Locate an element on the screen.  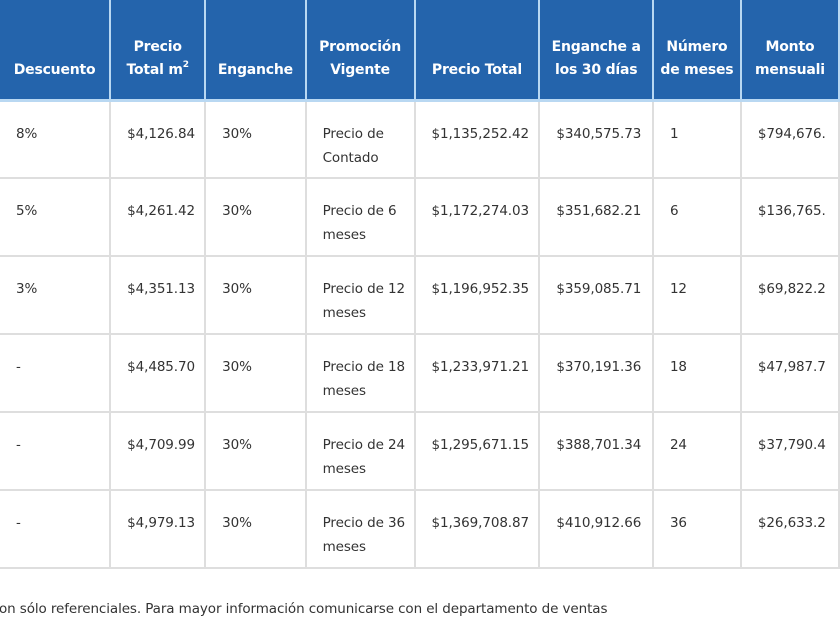
header-monto-mensualidad: Monto mensuali is located at coordinates (789, 51).